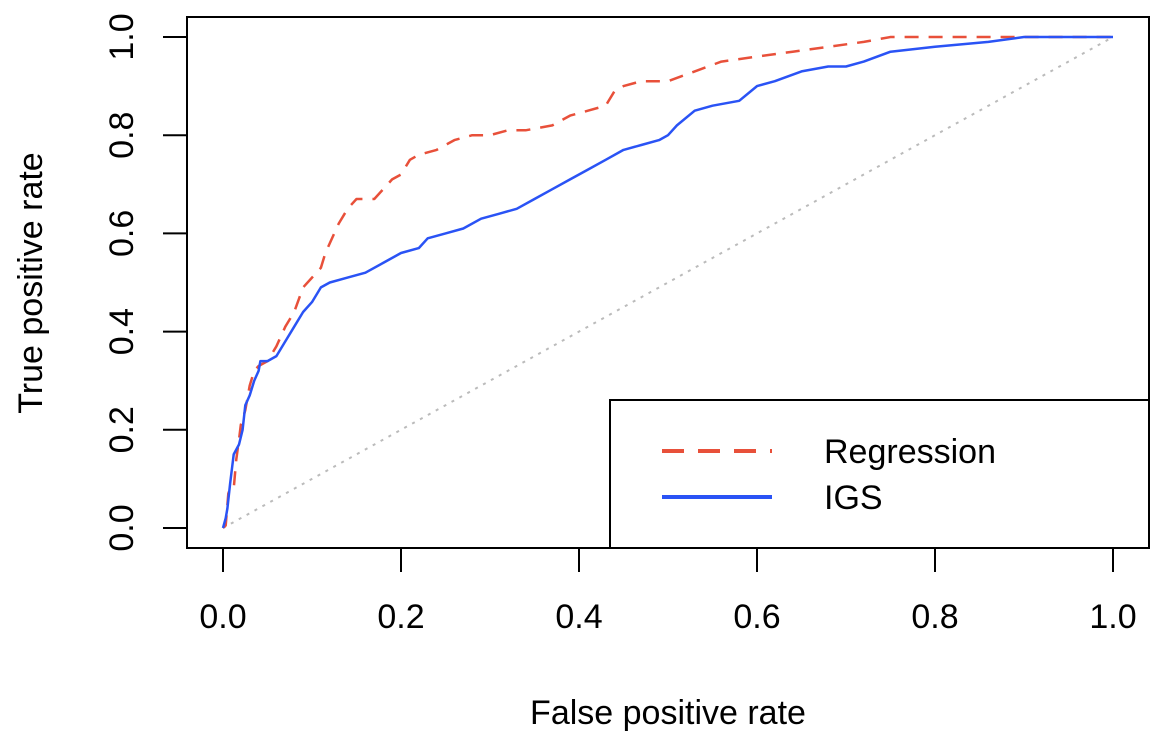 The image size is (1153, 731). I want to click on y-tick-label: 0.8, so click(122, 135).